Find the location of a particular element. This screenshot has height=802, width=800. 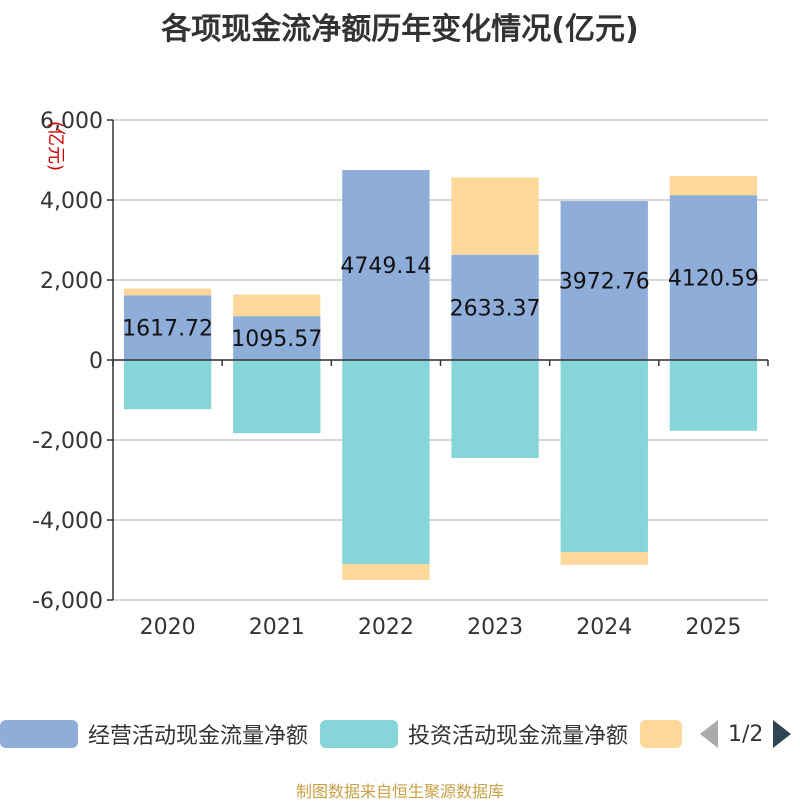

x-tick-label: 2023 is located at coordinates (495, 627).